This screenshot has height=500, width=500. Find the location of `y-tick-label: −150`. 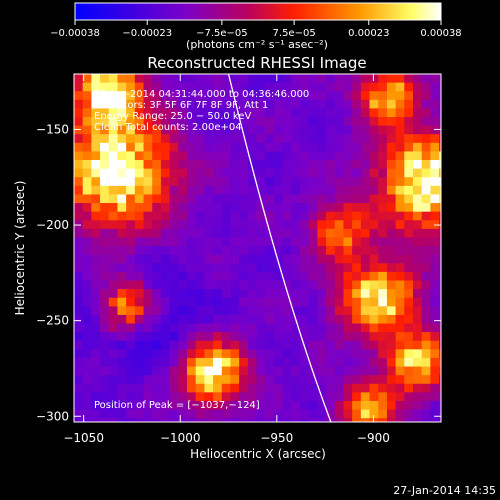

y-tick-label: −150 is located at coordinates (52, 129).